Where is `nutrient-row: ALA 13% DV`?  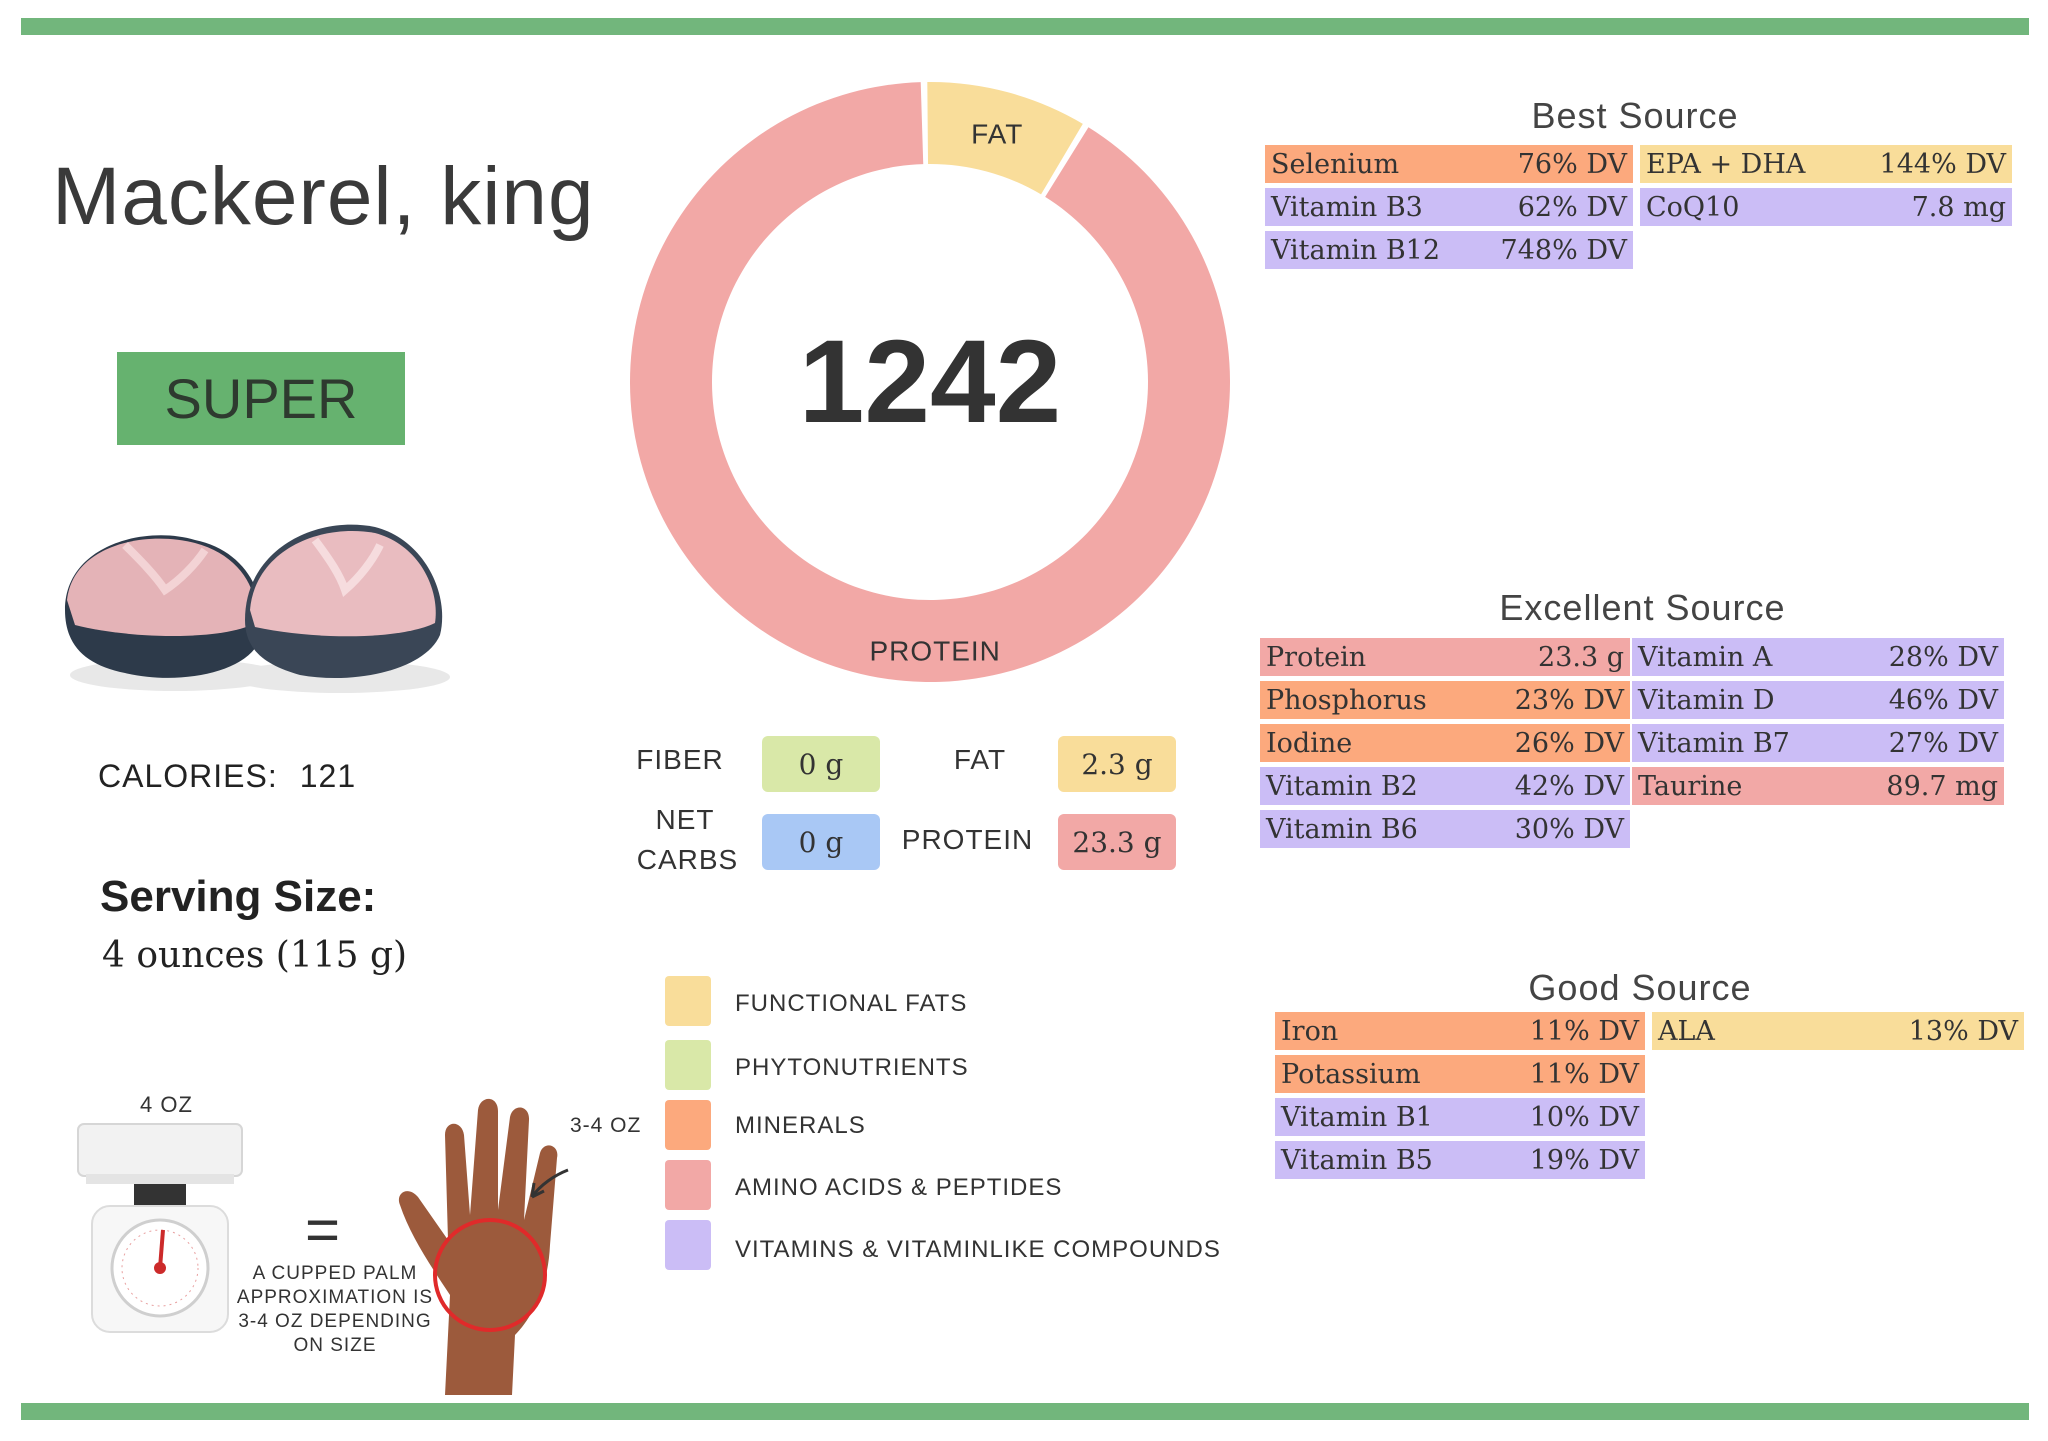
nutrient-row: ALA 13% DV is located at coordinates (1838, 1031).